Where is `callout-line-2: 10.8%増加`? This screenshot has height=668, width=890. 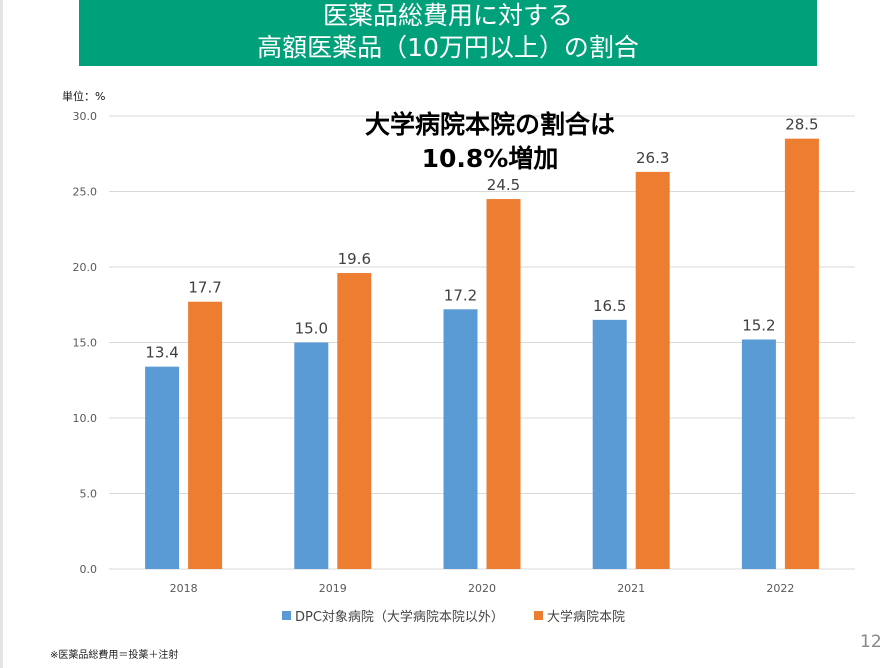 callout-line-2: 10.8%増加 is located at coordinates (490, 158).